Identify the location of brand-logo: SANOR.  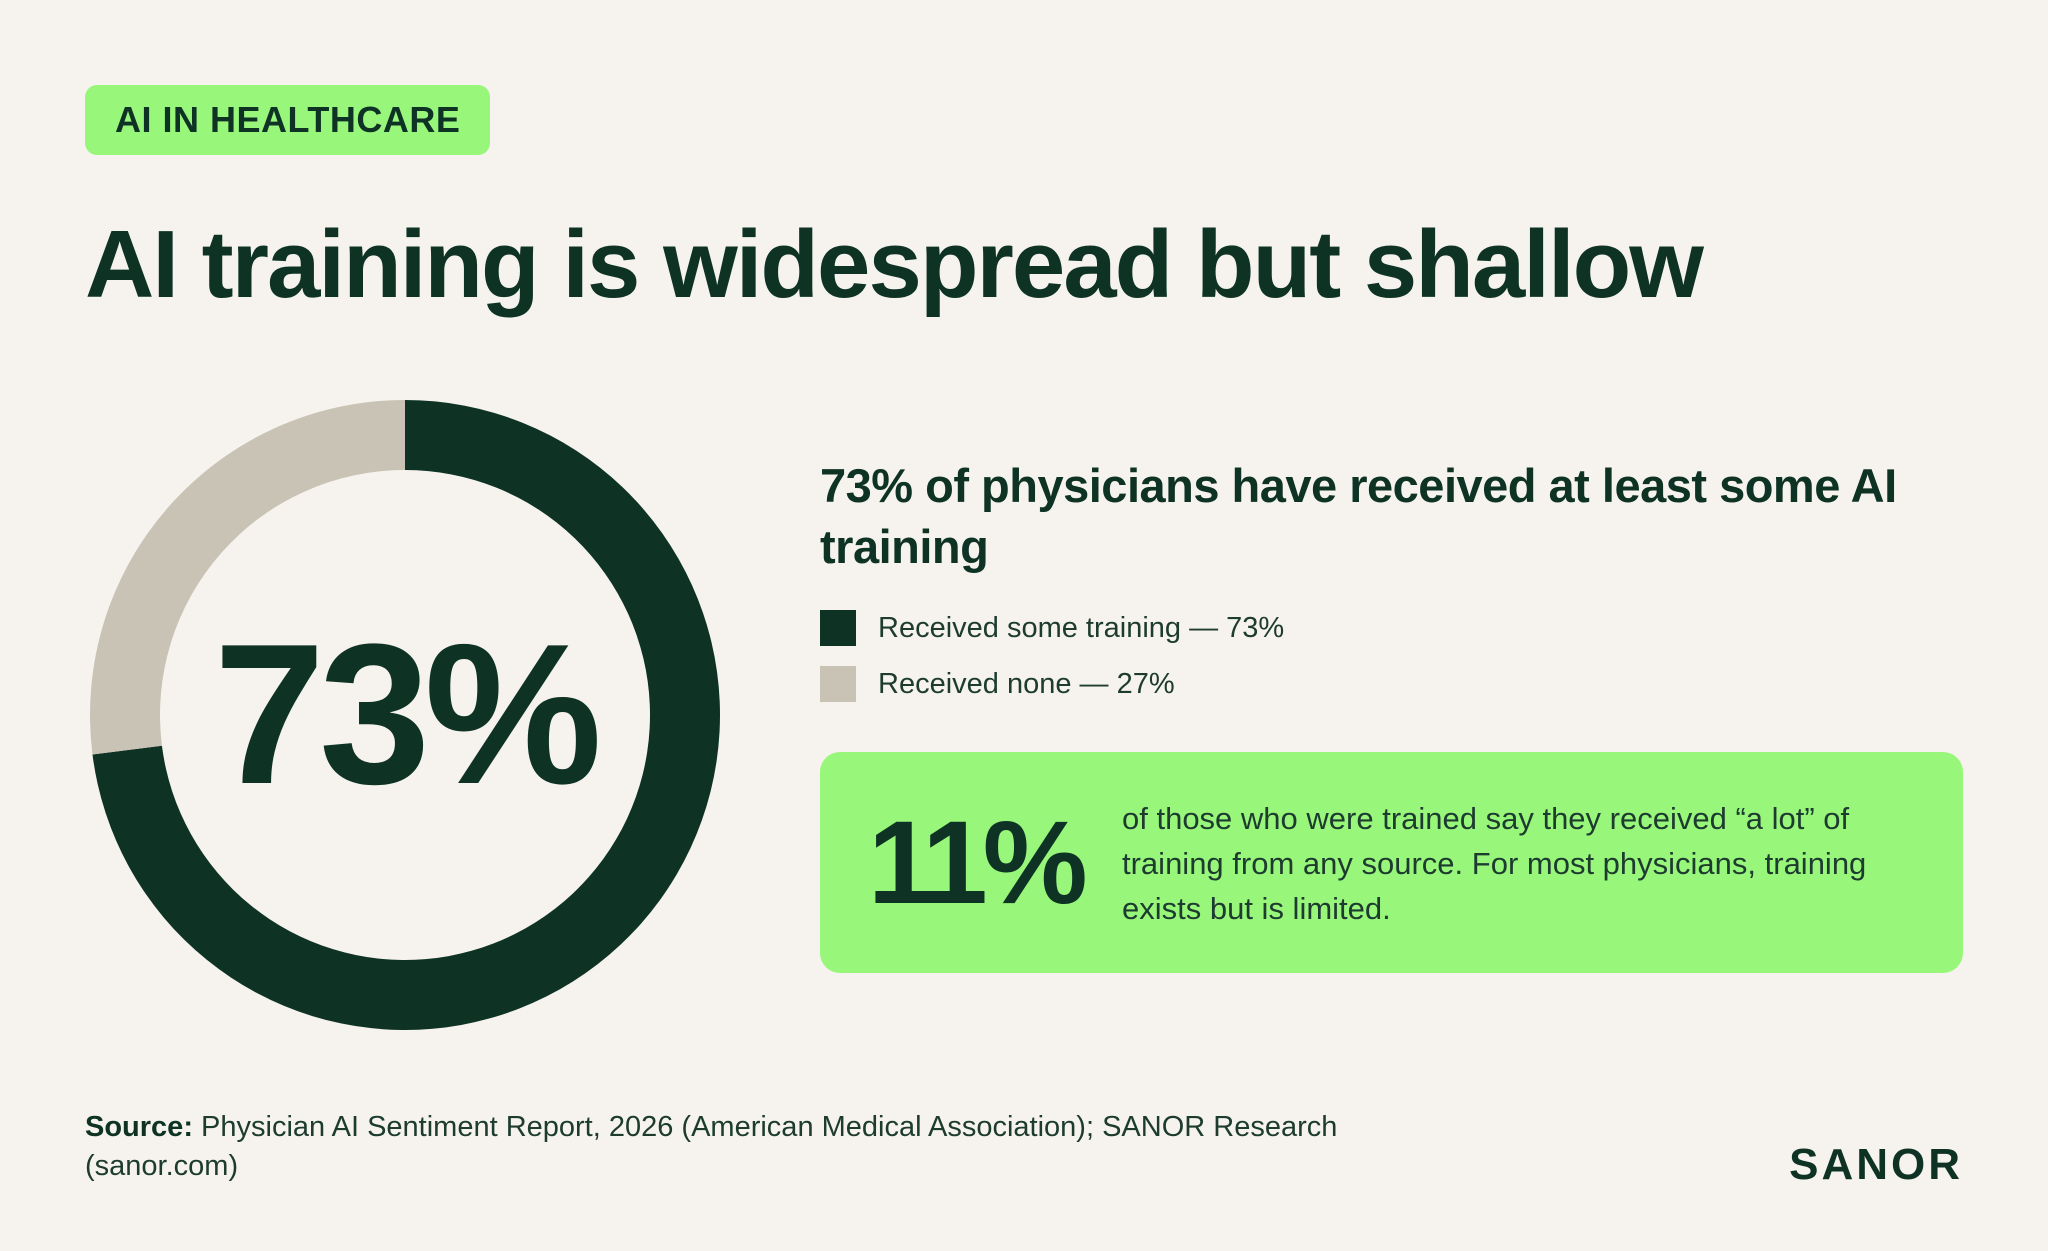
(1876, 1164).